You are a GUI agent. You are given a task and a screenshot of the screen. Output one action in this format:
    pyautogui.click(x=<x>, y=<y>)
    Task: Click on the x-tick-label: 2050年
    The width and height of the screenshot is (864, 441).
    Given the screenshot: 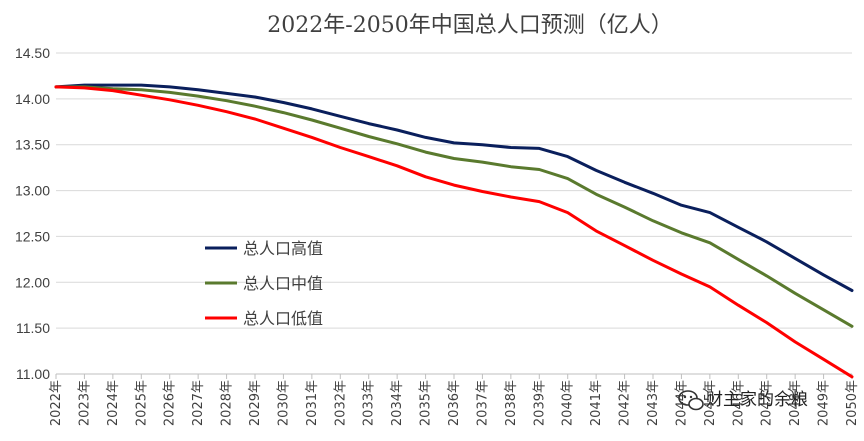 What is the action you would take?
    pyautogui.click(x=852, y=403)
    